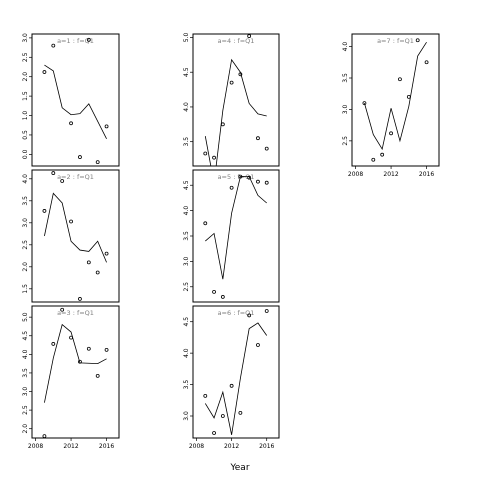 The image size is (480, 480). I want to click on panel-strip-label: a=1 : f=Q1, so click(75, 41).